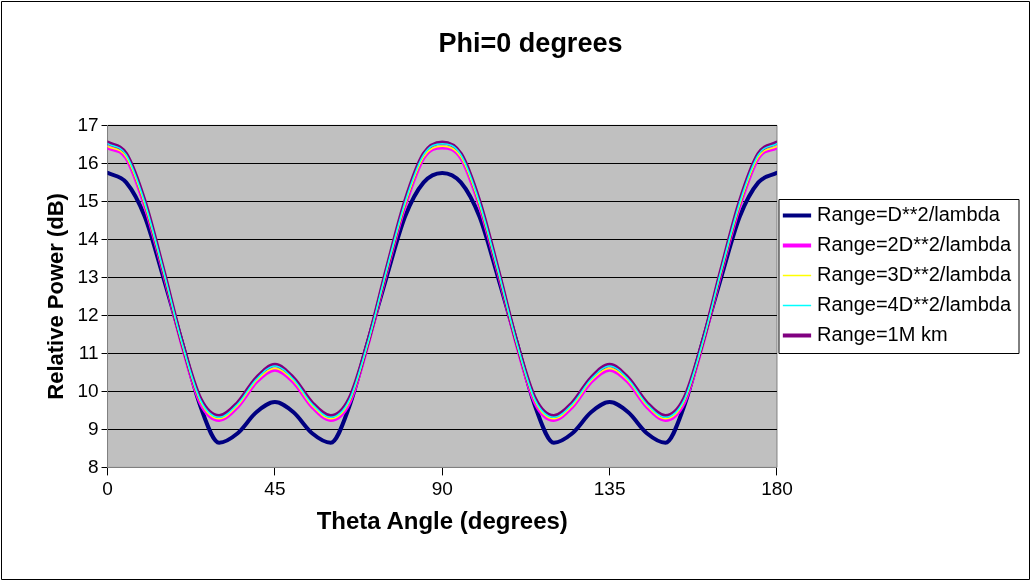  What do you see at coordinates (914, 304) in the screenshot?
I see `legend-label: Range=4D**2/lambda` at bounding box center [914, 304].